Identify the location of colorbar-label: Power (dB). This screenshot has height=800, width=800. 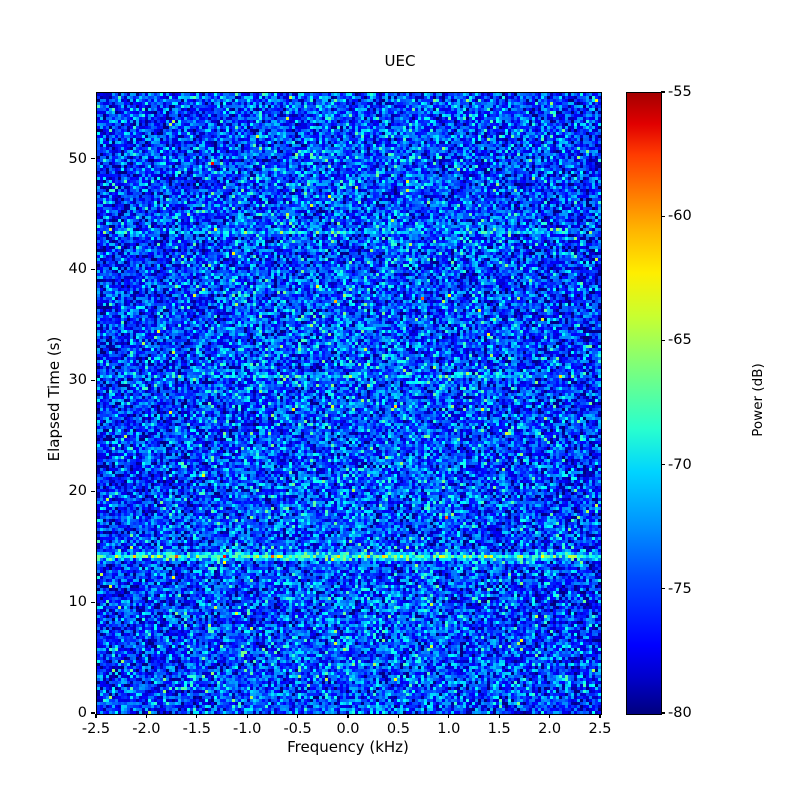
(758, 400).